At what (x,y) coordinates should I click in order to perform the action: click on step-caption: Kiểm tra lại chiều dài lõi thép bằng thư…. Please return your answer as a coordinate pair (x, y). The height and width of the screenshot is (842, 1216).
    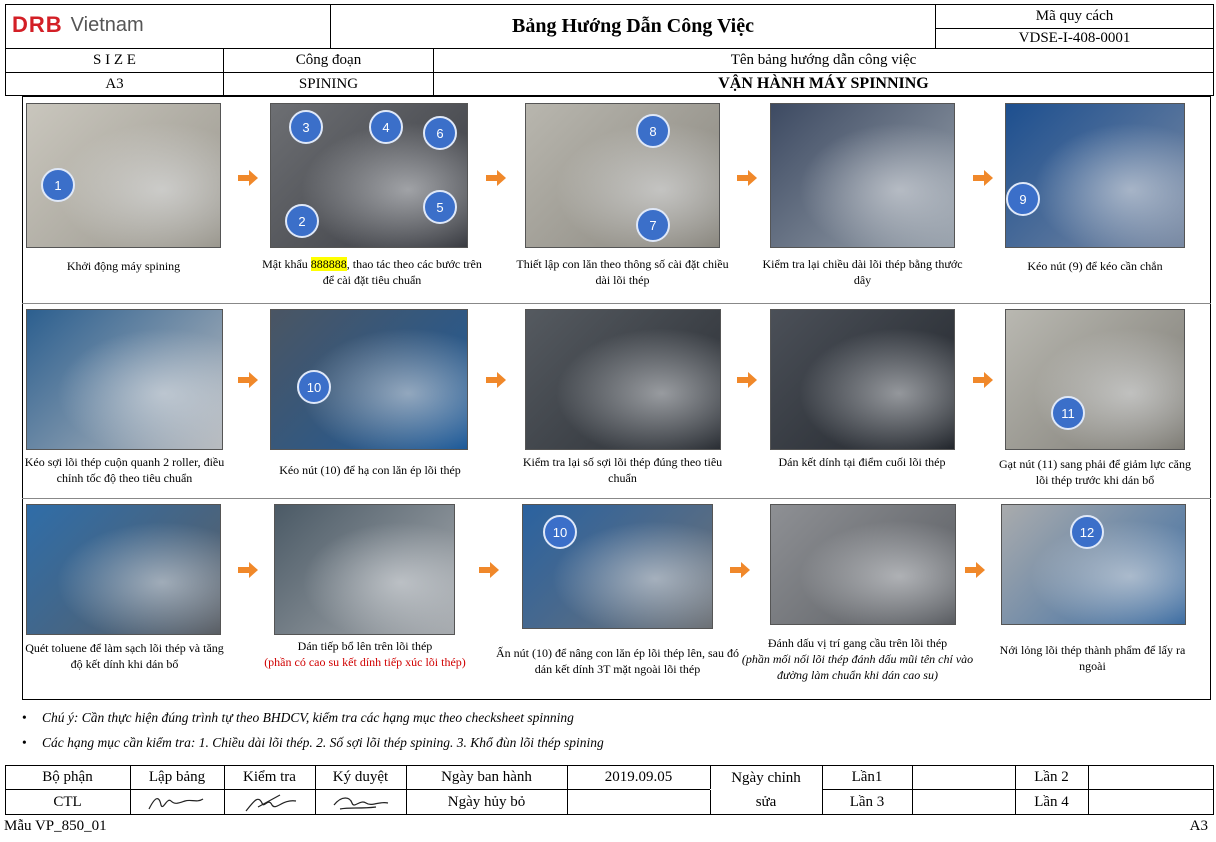
    Looking at the image, I should click on (862, 272).